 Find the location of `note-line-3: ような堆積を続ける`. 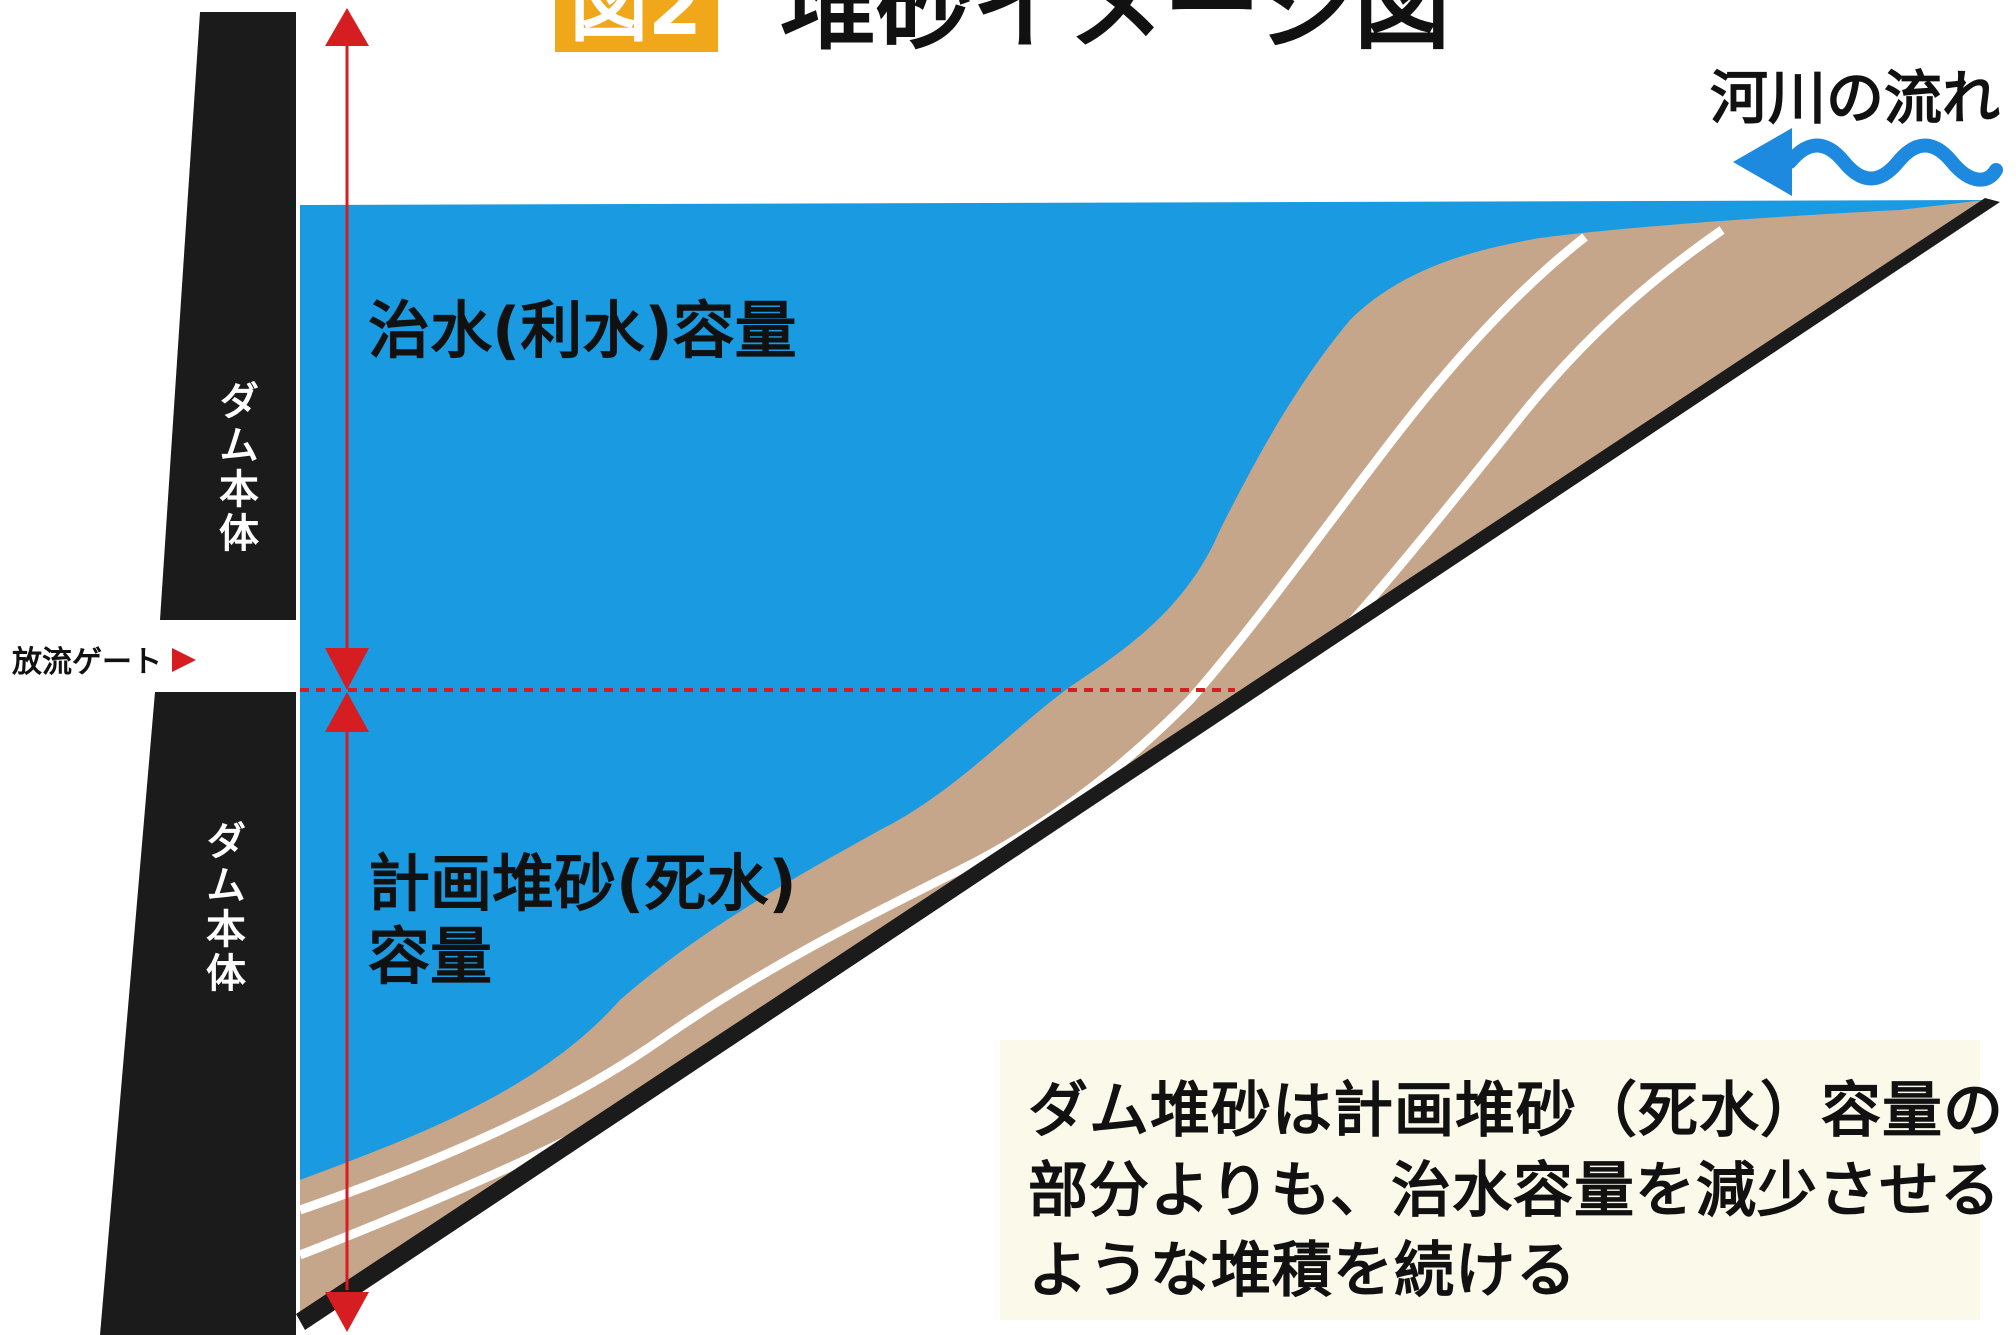

note-line-3: ような堆積を続ける is located at coordinates (1302, 1271).